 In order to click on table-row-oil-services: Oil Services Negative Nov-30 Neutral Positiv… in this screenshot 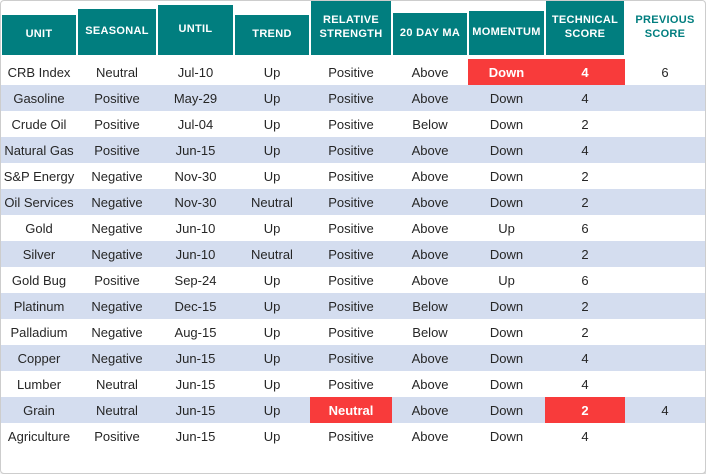, I will do `click(353, 202)`.